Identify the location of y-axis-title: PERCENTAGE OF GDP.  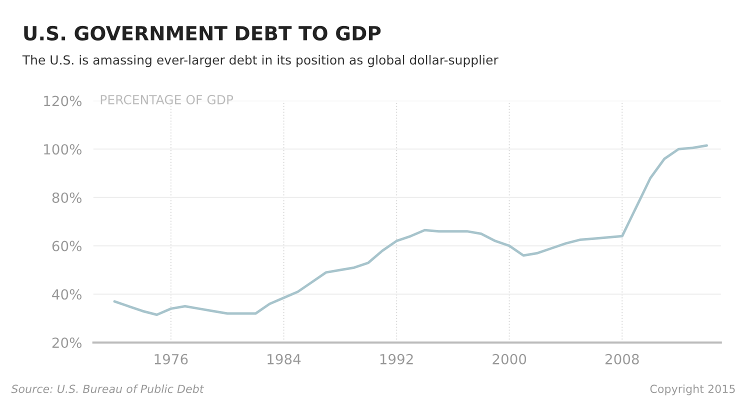
(167, 99).